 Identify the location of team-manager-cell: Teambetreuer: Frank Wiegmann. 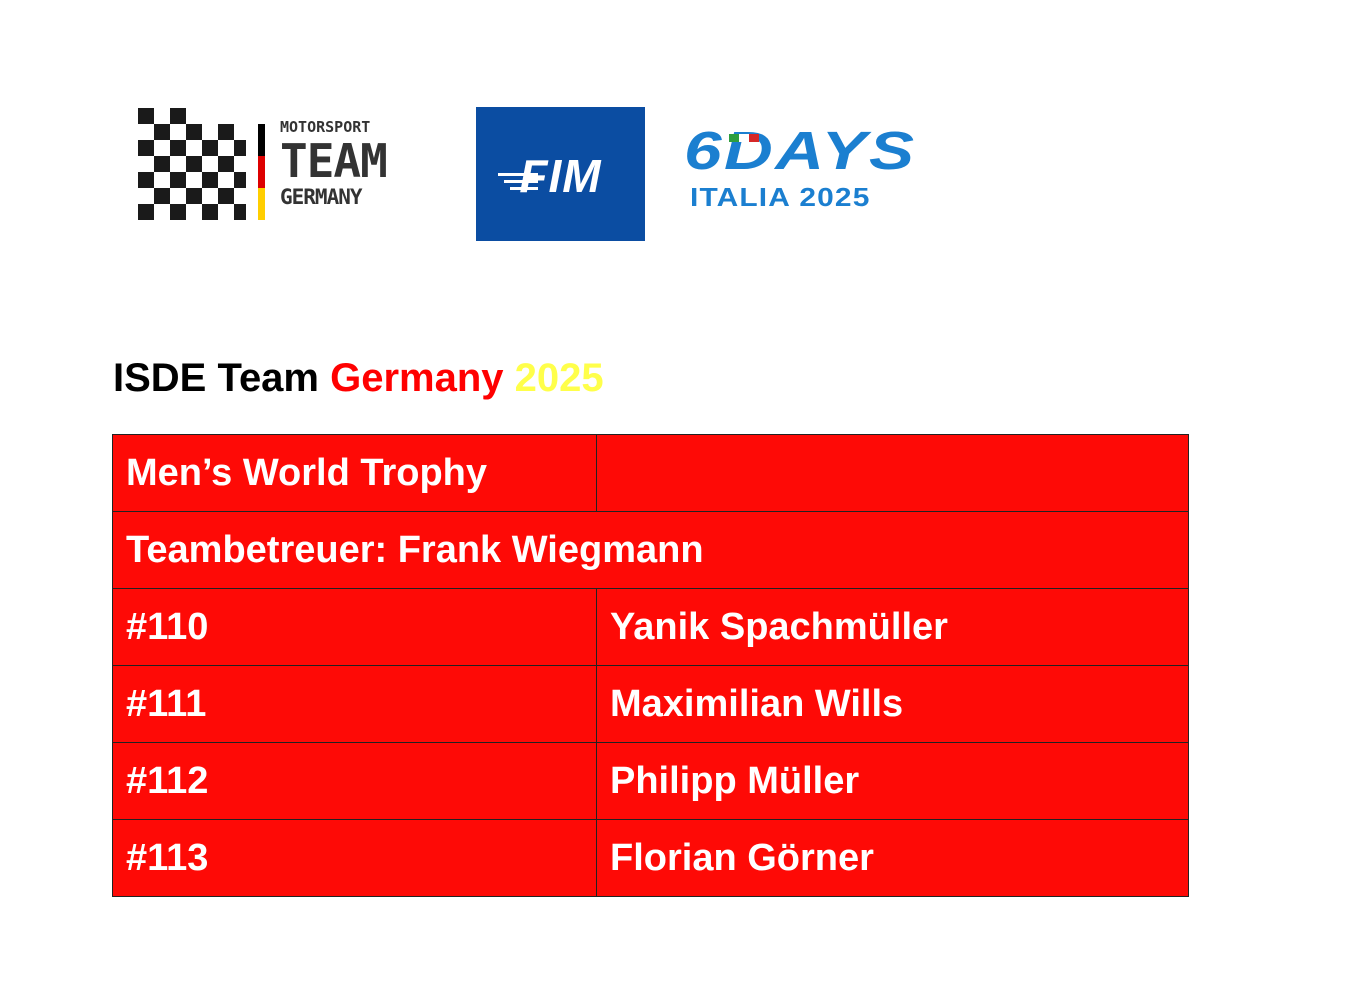
(650, 550).